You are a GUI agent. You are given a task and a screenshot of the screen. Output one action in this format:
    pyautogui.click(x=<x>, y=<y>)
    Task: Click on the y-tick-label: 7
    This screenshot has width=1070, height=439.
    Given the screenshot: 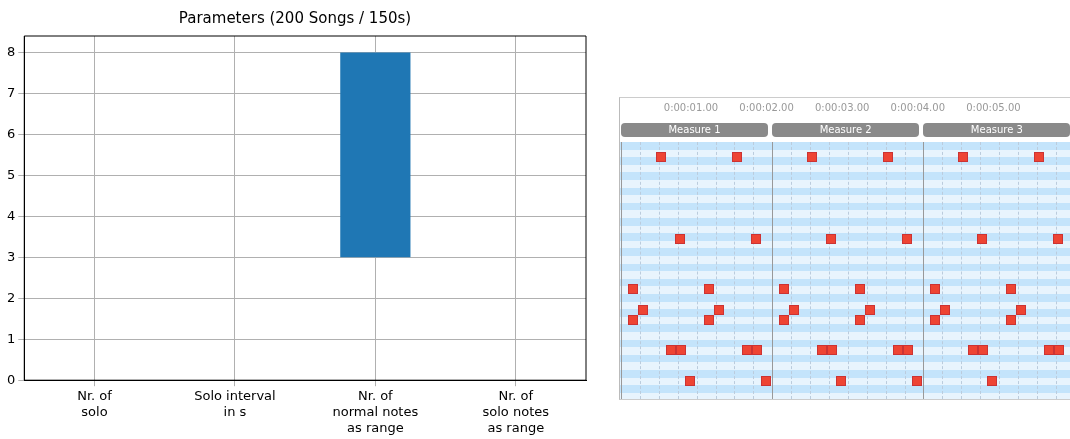 What is the action you would take?
    pyautogui.click(x=11, y=92)
    